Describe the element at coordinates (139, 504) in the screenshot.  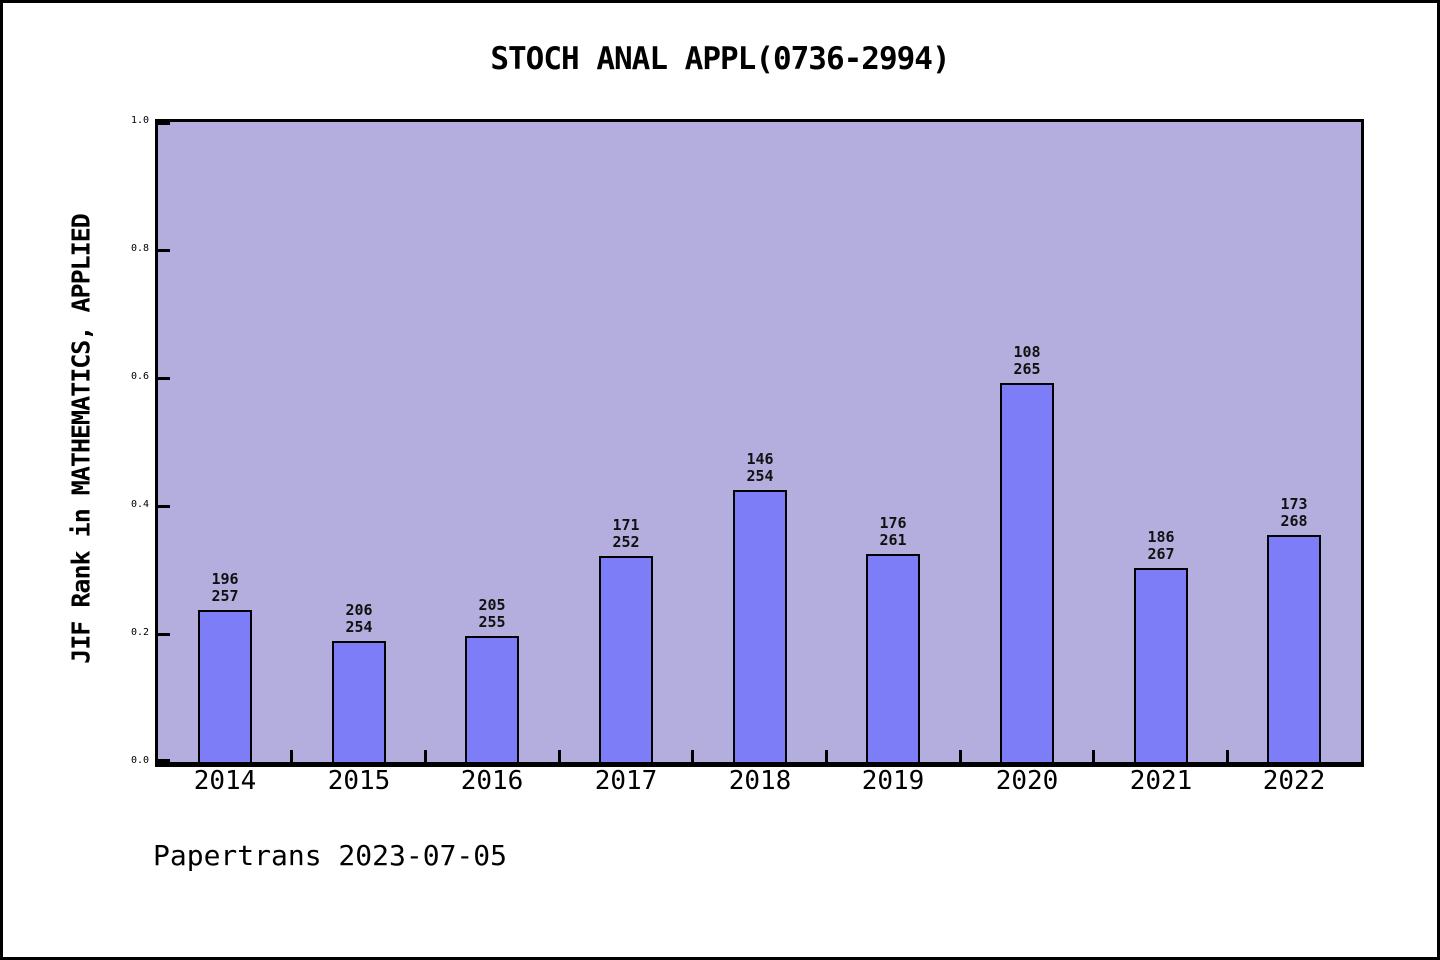
I see `y-tick-label: 0.4` at that location.